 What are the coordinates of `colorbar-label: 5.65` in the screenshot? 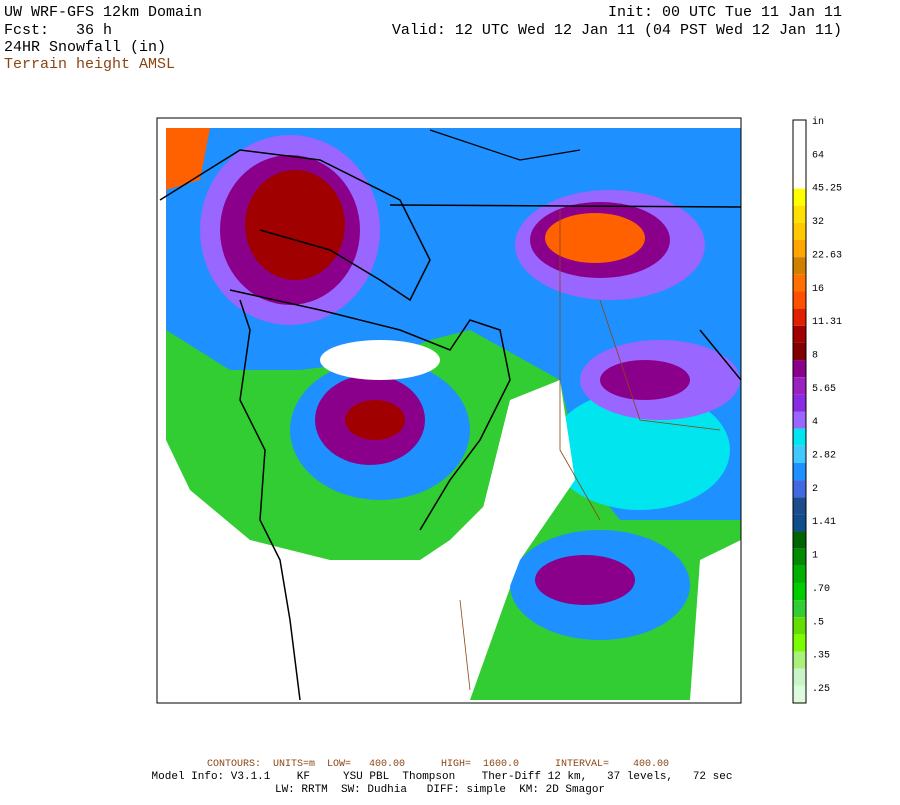 It's located at (824, 389).